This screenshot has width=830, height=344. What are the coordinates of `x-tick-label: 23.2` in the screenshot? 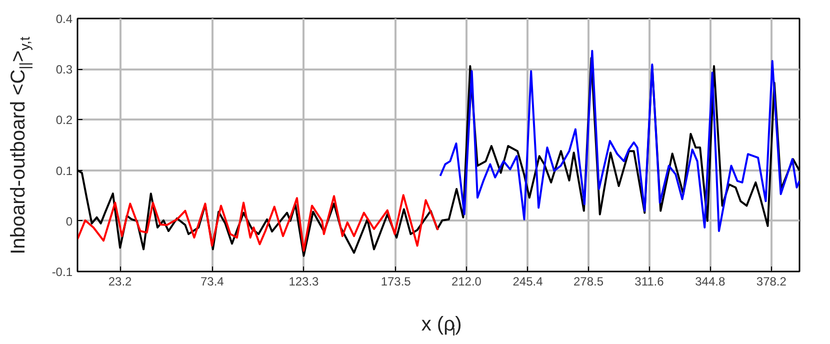 It's located at (120, 281).